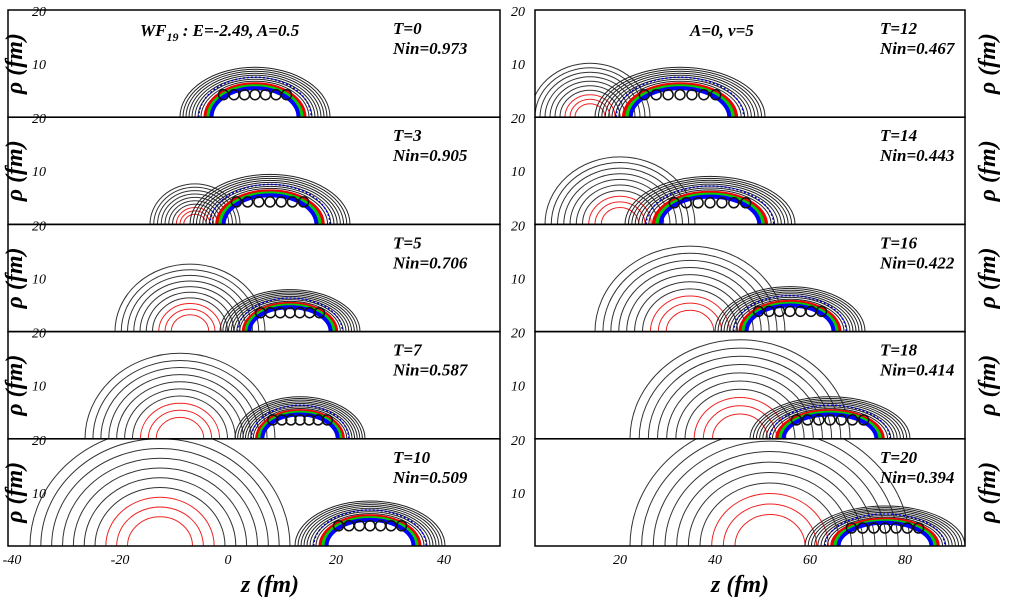 The height and width of the screenshot is (608, 1009). Describe the element at coordinates (899, 457) in the screenshot. I see `time-label: T=20` at that location.